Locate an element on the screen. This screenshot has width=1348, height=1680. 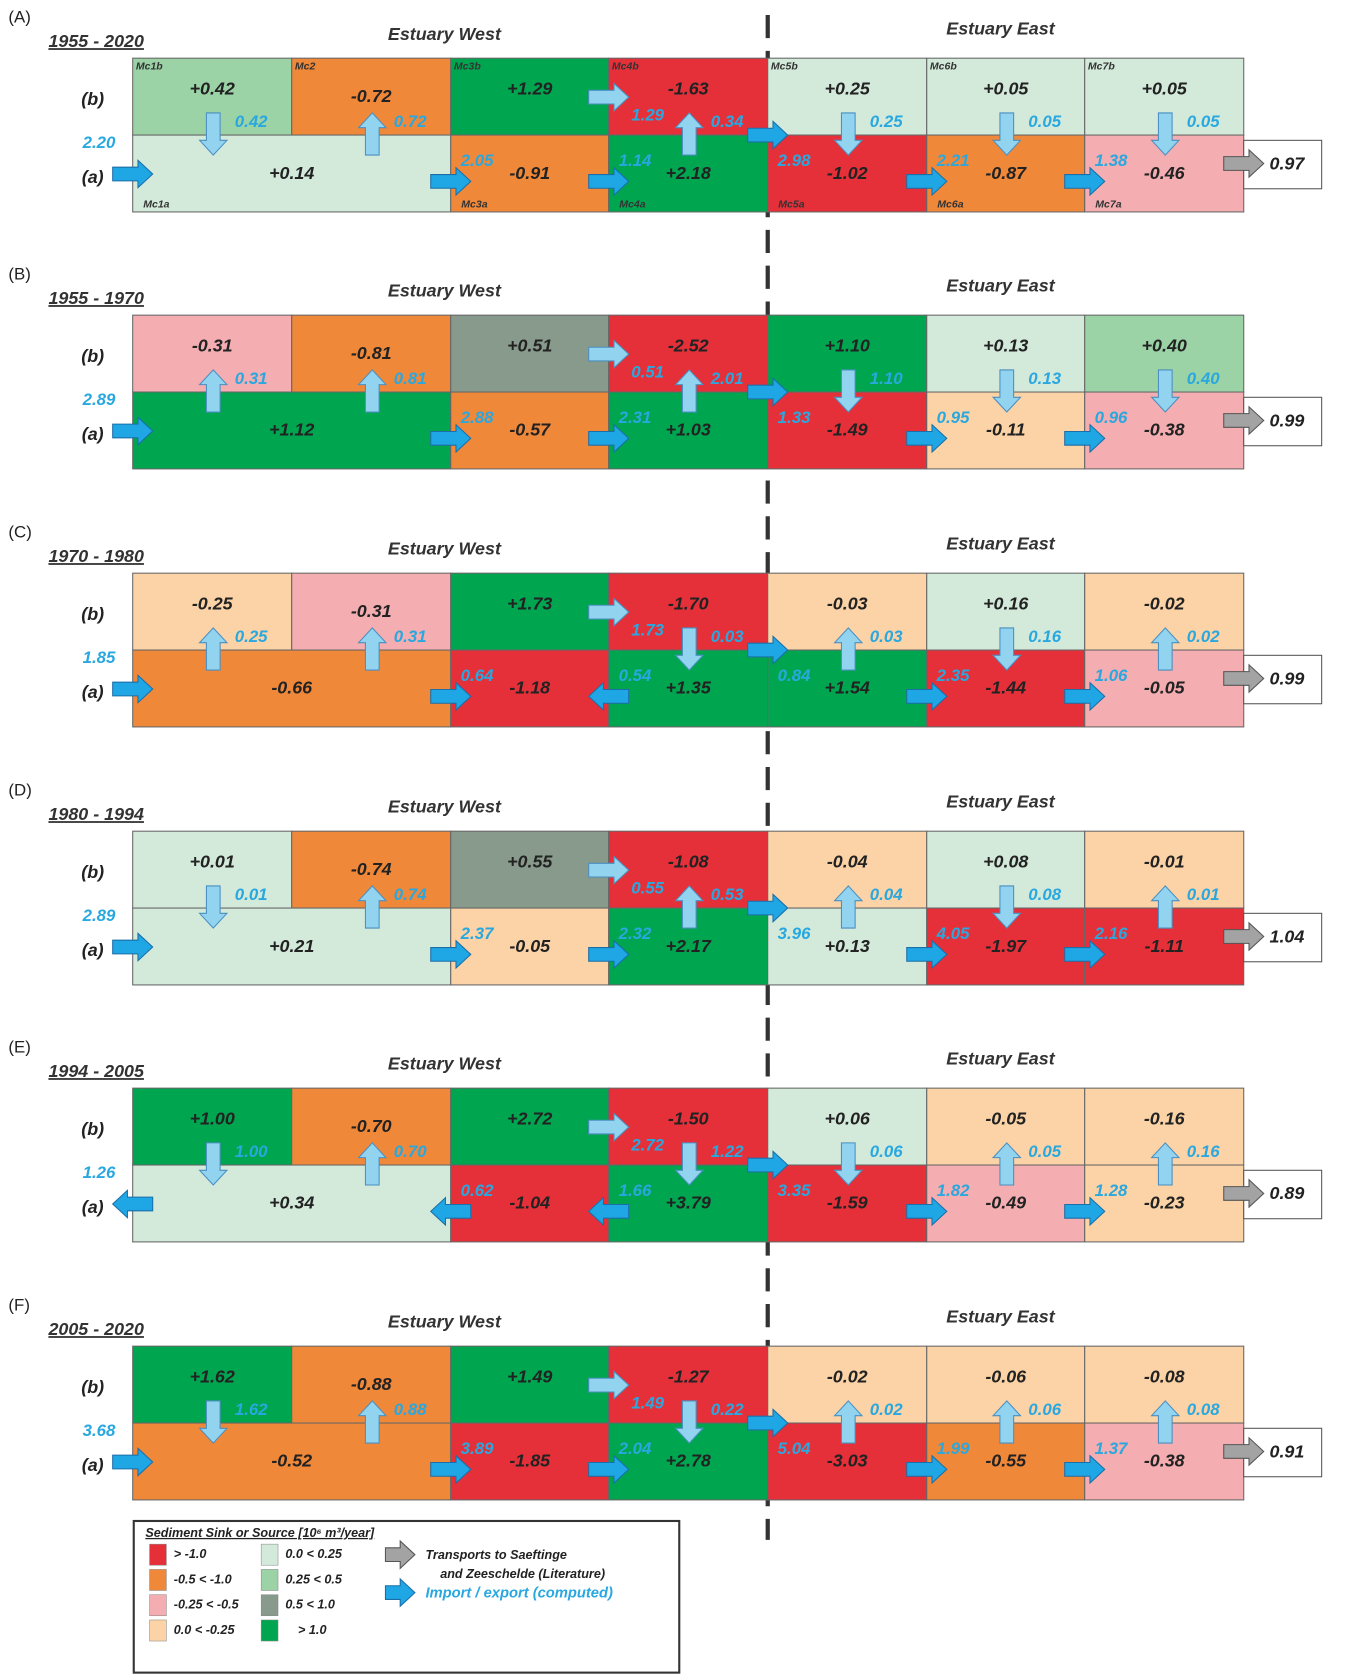
exchange-value: 0.34 is located at coordinates (727, 121).